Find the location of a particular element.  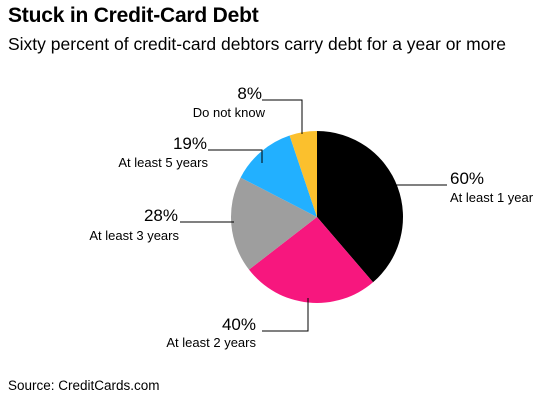

slice-category-label: At least 2 years is located at coordinates (211, 342).